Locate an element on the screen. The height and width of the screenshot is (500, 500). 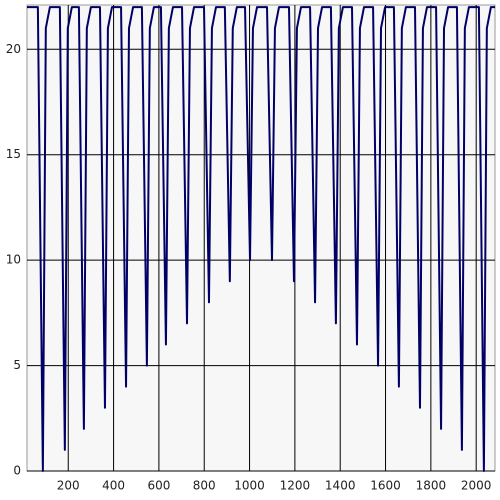
x-tick-label: 1200 is located at coordinates (295, 486).